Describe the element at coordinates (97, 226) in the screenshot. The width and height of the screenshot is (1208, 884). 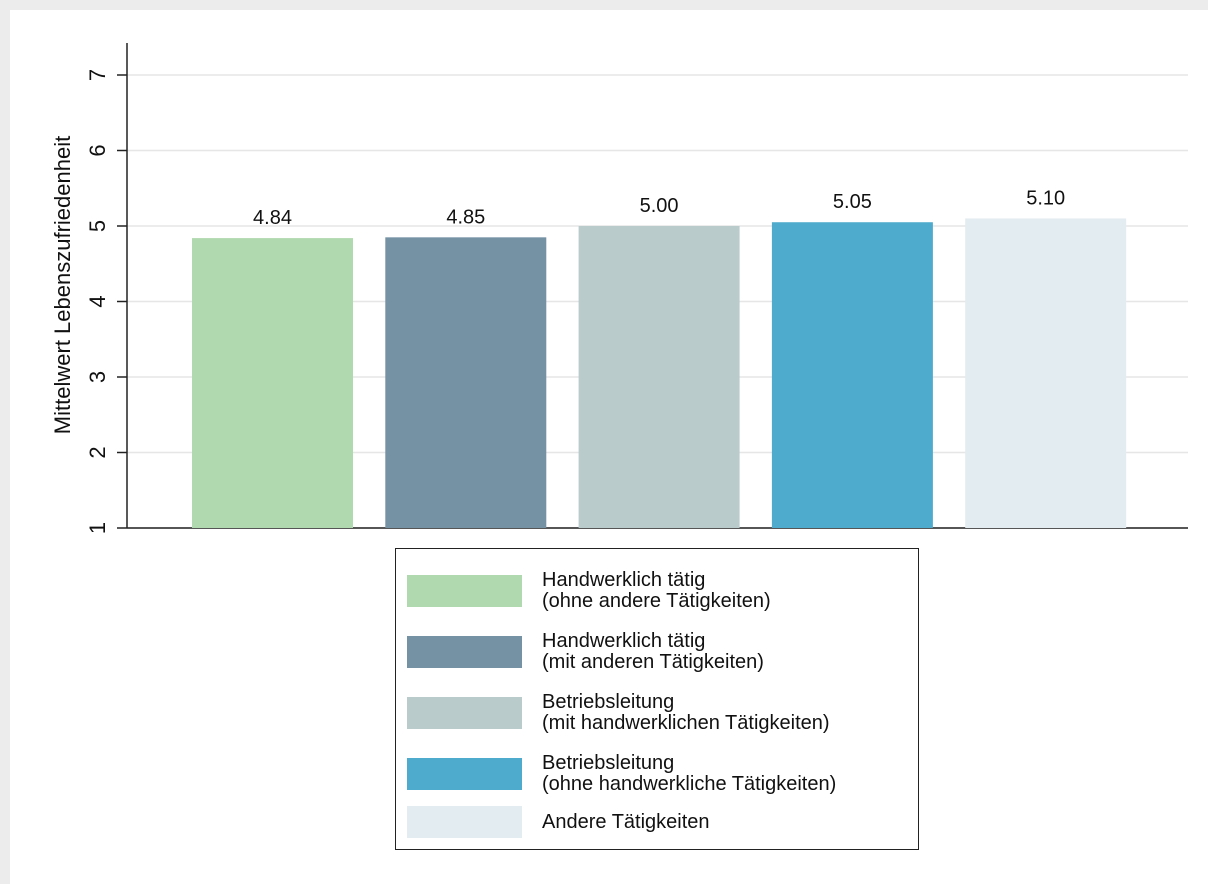
I see `y-tick-label: 5` at that location.